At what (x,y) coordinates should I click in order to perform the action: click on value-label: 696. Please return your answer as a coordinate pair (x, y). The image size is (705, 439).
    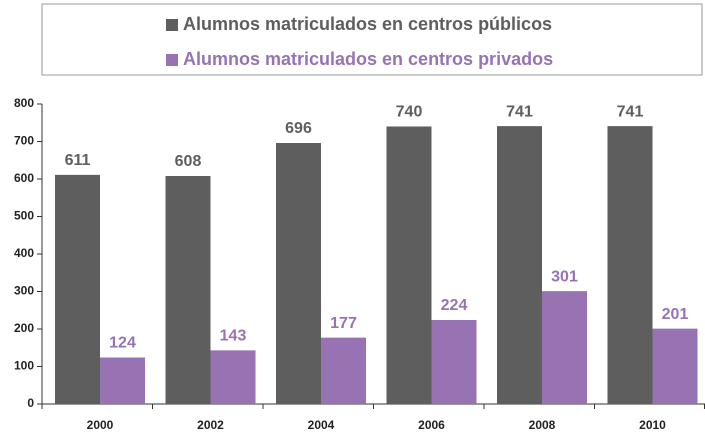
    Looking at the image, I should click on (298, 128).